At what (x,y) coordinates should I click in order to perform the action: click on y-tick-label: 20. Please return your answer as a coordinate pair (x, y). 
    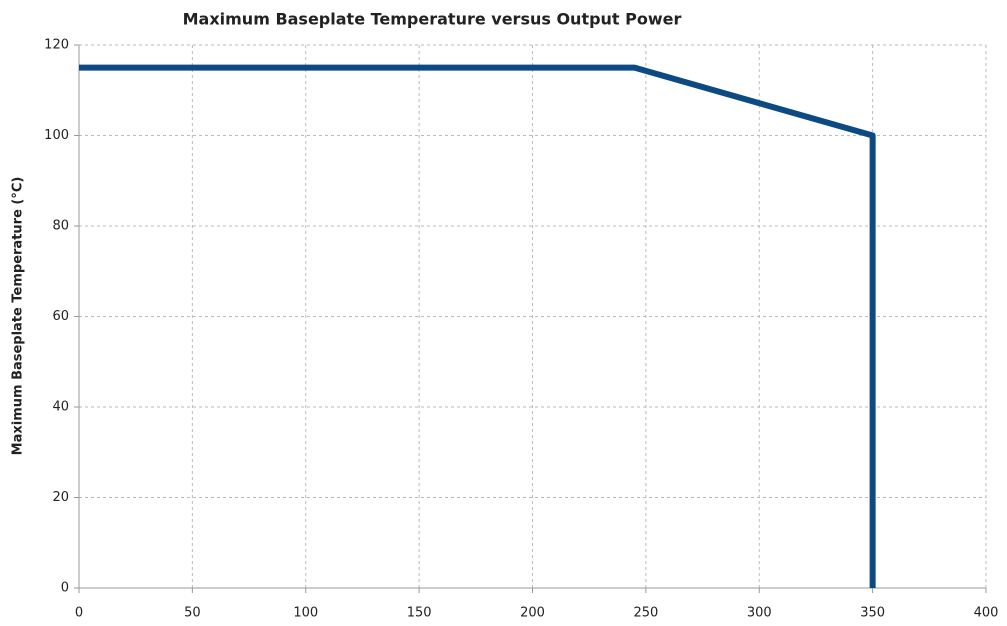
    Looking at the image, I should click on (60, 497).